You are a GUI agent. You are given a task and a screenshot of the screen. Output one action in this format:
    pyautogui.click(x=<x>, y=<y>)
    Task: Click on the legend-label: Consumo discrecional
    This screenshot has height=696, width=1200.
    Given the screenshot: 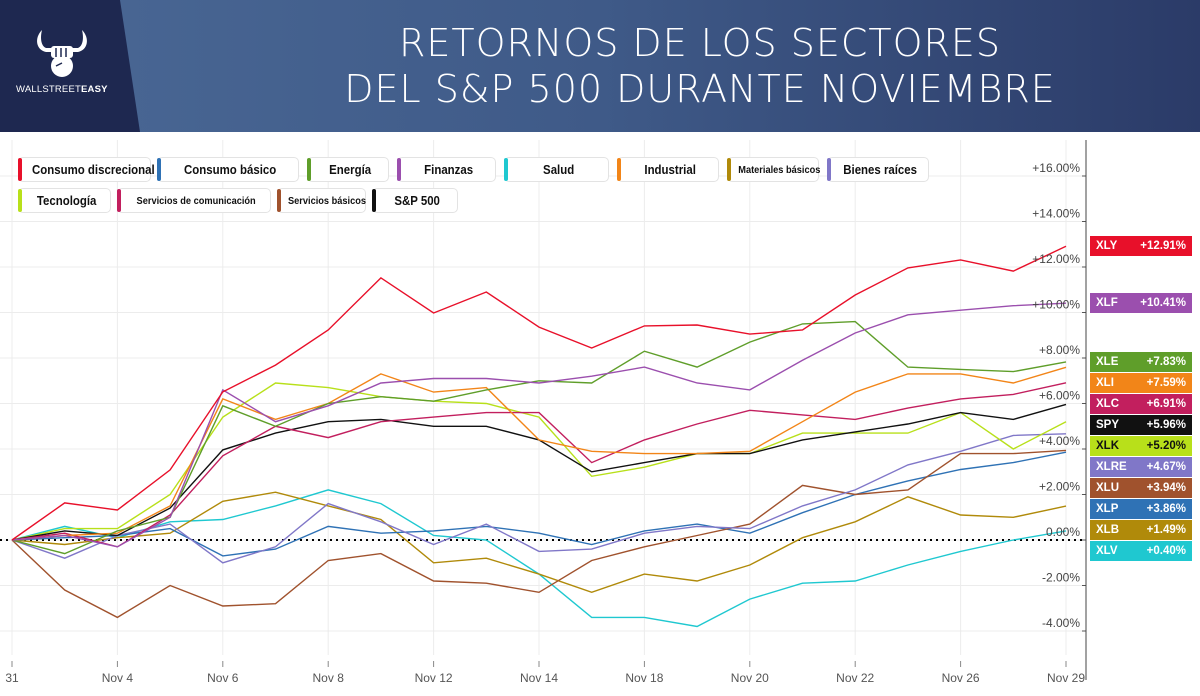 What is the action you would take?
    pyautogui.click(x=93, y=169)
    